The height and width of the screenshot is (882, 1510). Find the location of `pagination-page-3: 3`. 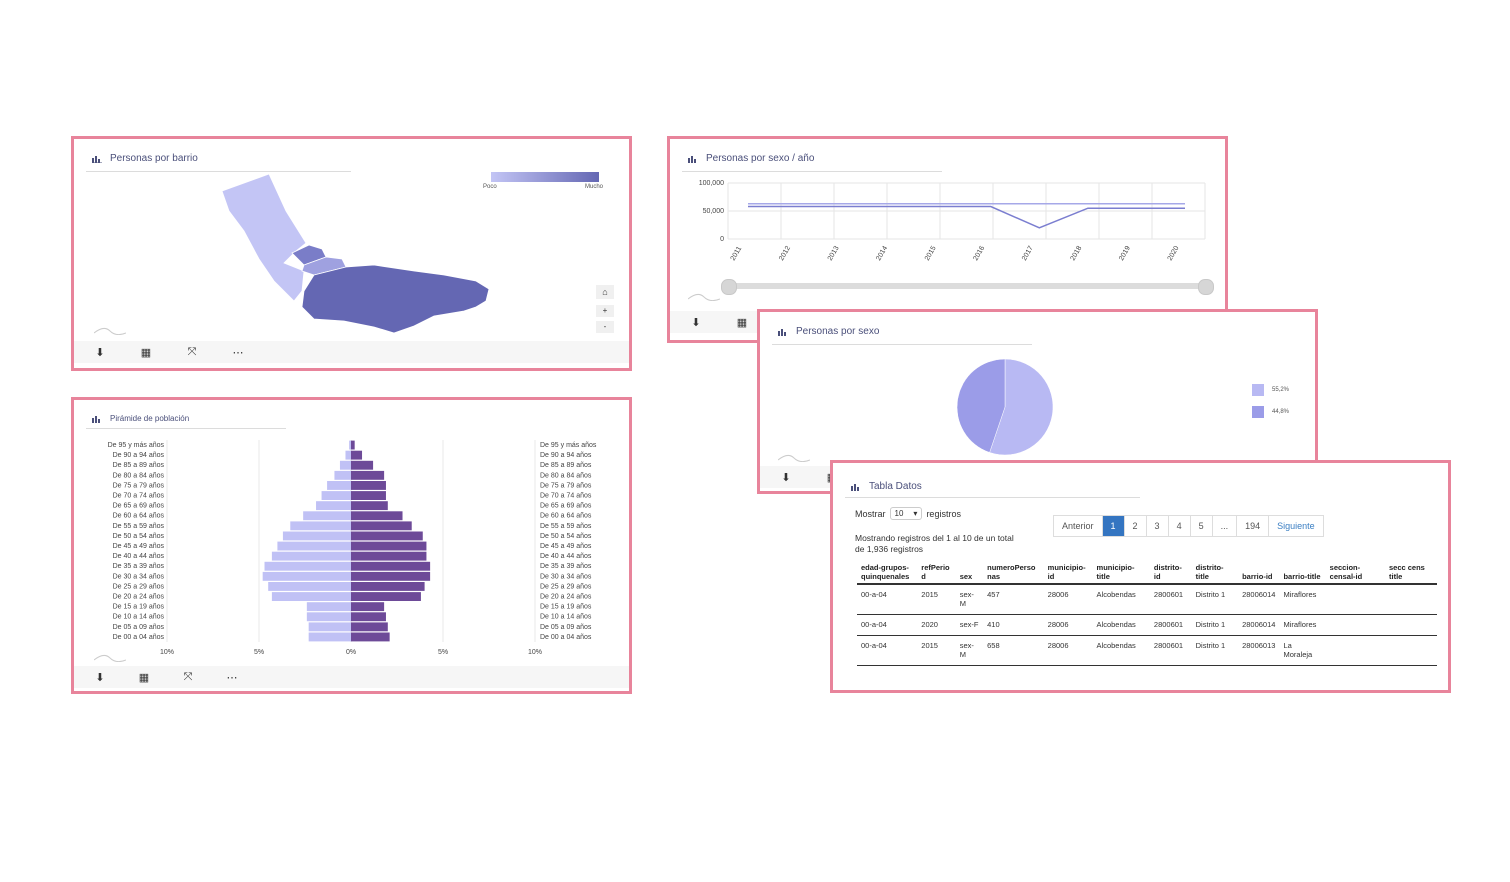

pagination-page-3: 3 is located at coordinates (1158, 526).